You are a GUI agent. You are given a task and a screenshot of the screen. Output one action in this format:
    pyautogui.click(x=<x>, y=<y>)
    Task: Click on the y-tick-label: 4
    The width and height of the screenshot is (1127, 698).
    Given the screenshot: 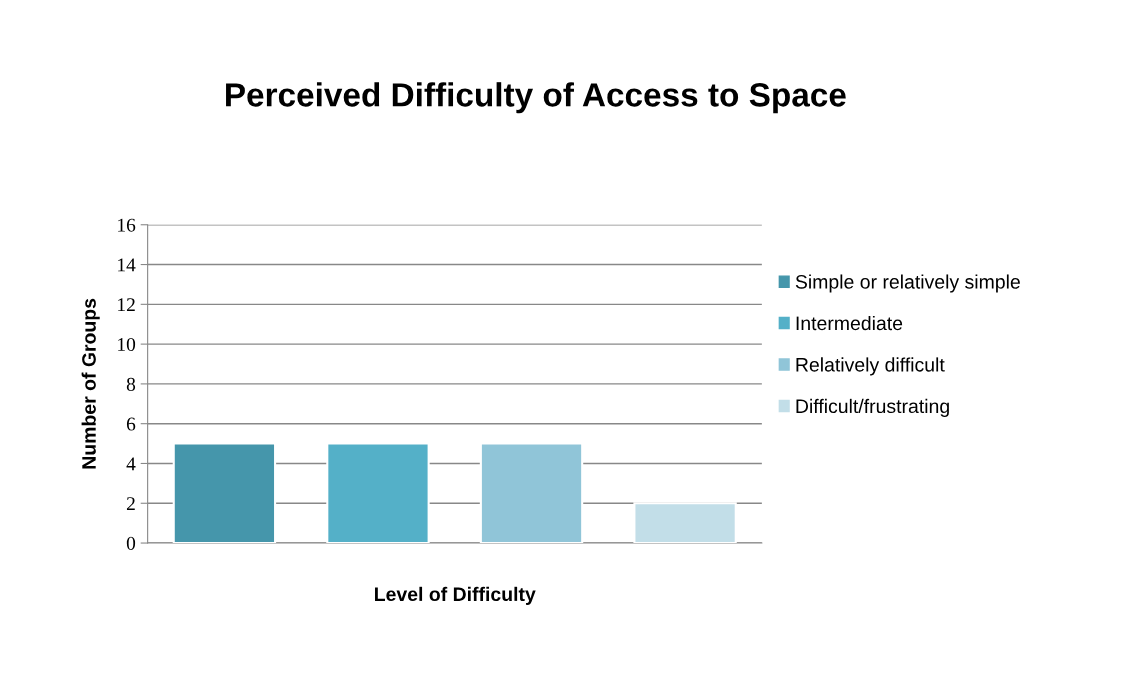 What is the action you would take?
    pyautogui.click(x=131, y=464)
    